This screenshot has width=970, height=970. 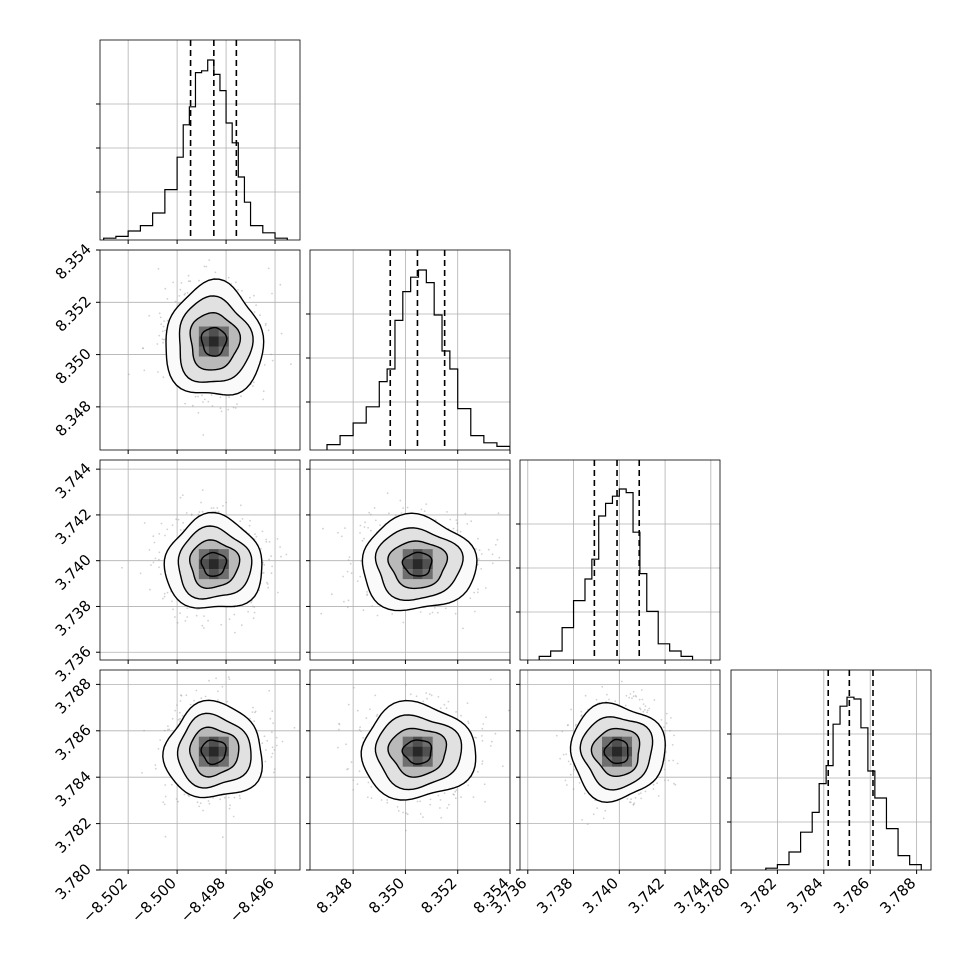 What do you see at coordinates (851, 895) in the screenshot?
I see `x-tick-label: 3.786` at bounding box center [851, 895].